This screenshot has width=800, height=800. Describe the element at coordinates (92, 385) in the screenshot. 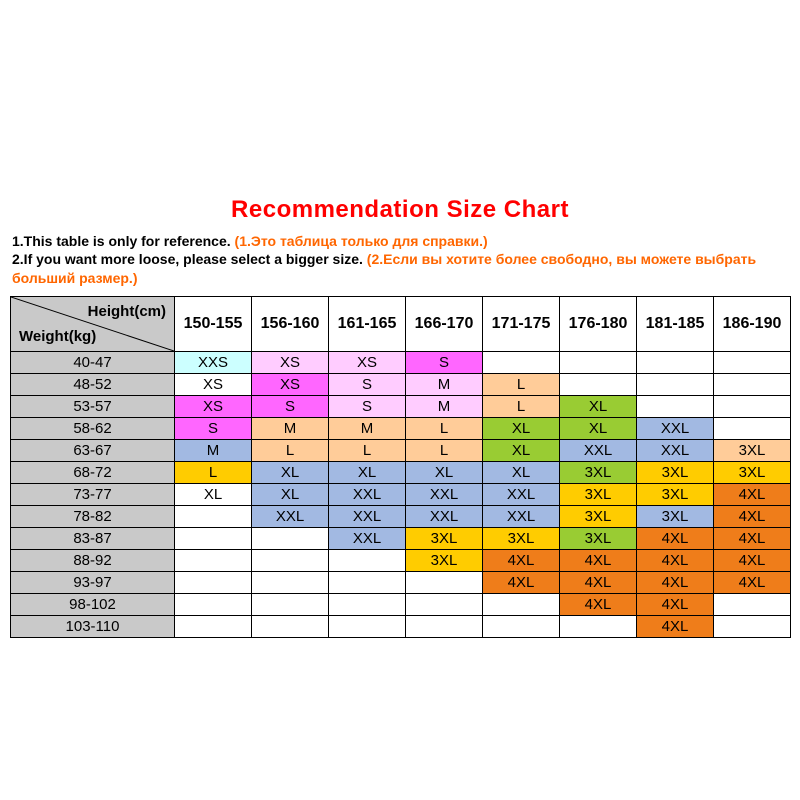

I see `weight-row-header: 48-52` at that location.